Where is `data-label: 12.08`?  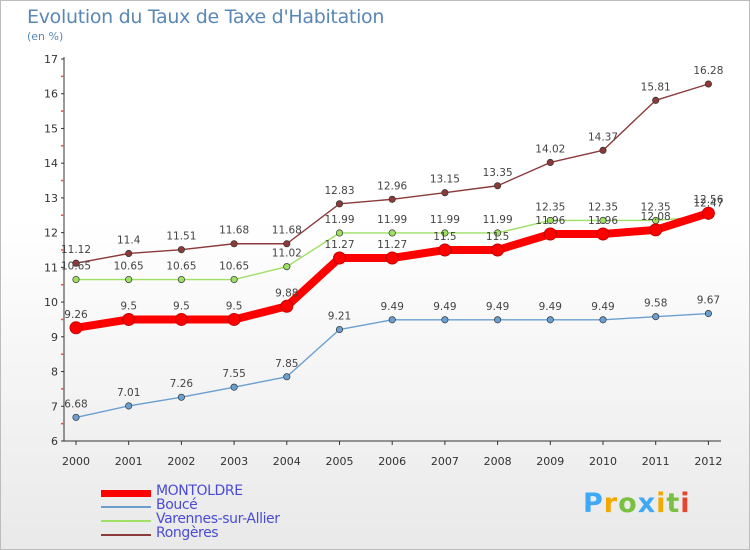 data-label: 12.08 is located at coordinates (656, 217).